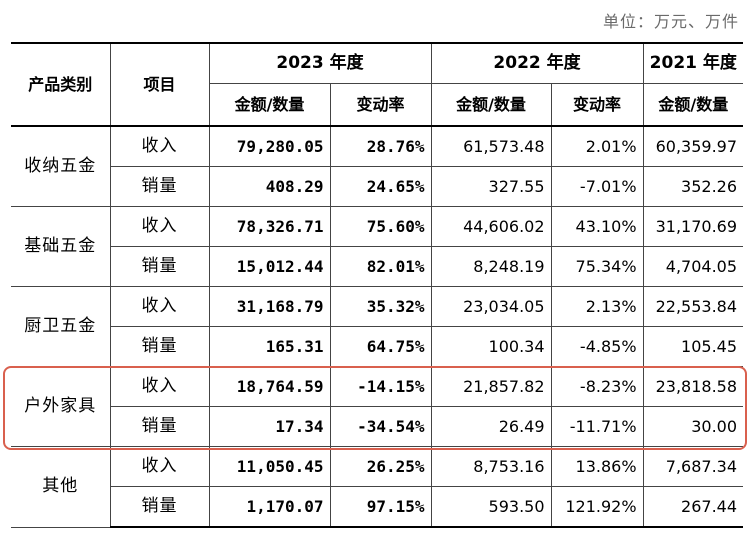 The width and height of the screenshot is (750, 539). What do you see at coordinates (269, 466) in the screenshot?
I see `value-2023: 11,050.45` at bounding box center [269, 466].